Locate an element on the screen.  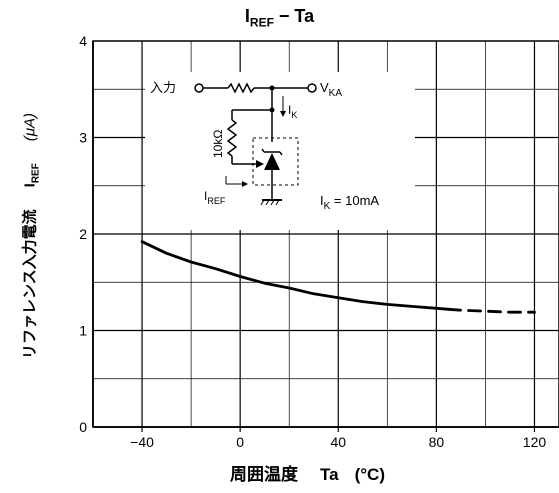
x-tick-label: −40 is located at coordinates (142, 442).